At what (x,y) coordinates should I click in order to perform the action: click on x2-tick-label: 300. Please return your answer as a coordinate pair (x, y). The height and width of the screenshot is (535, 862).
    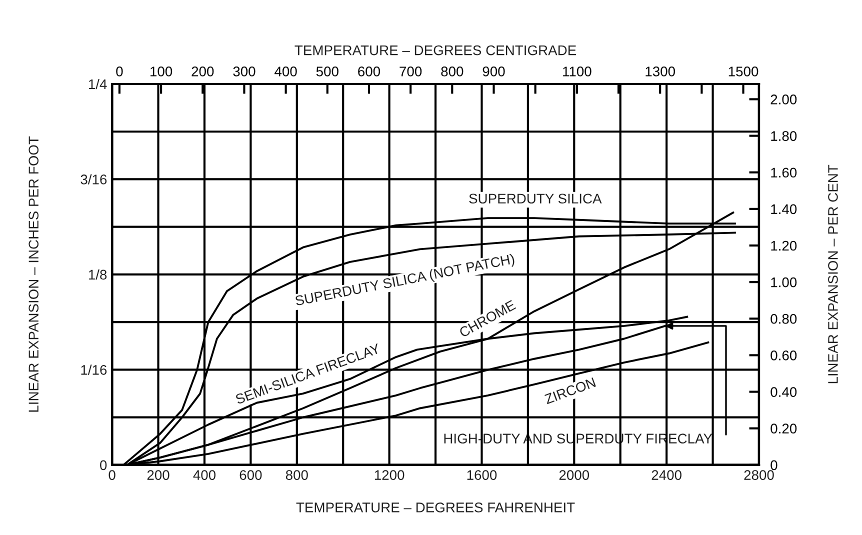
    Looking at the image, I should click on (244, 71).